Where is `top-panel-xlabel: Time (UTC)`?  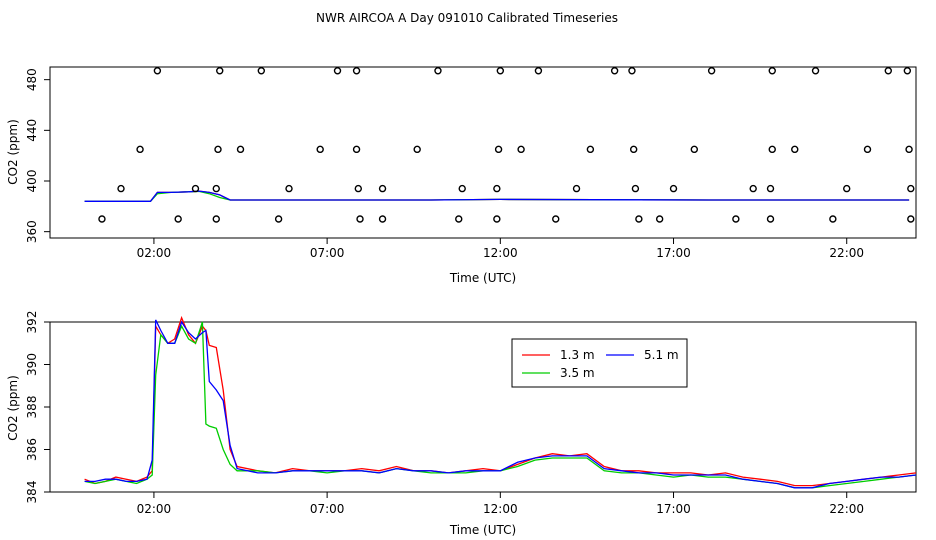
top-panel-xlabel: Time (UTC) is located at coordinates (482, 278).